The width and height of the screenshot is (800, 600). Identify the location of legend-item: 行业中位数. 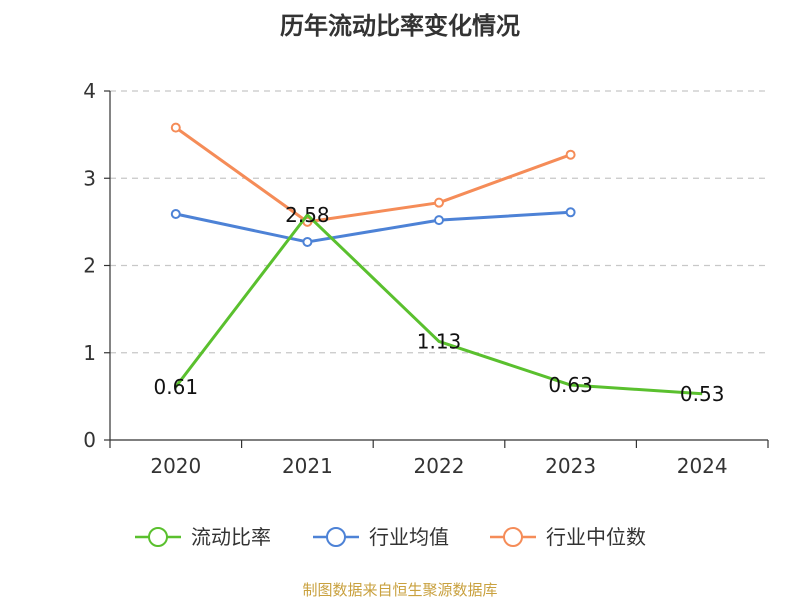
(568, 537).